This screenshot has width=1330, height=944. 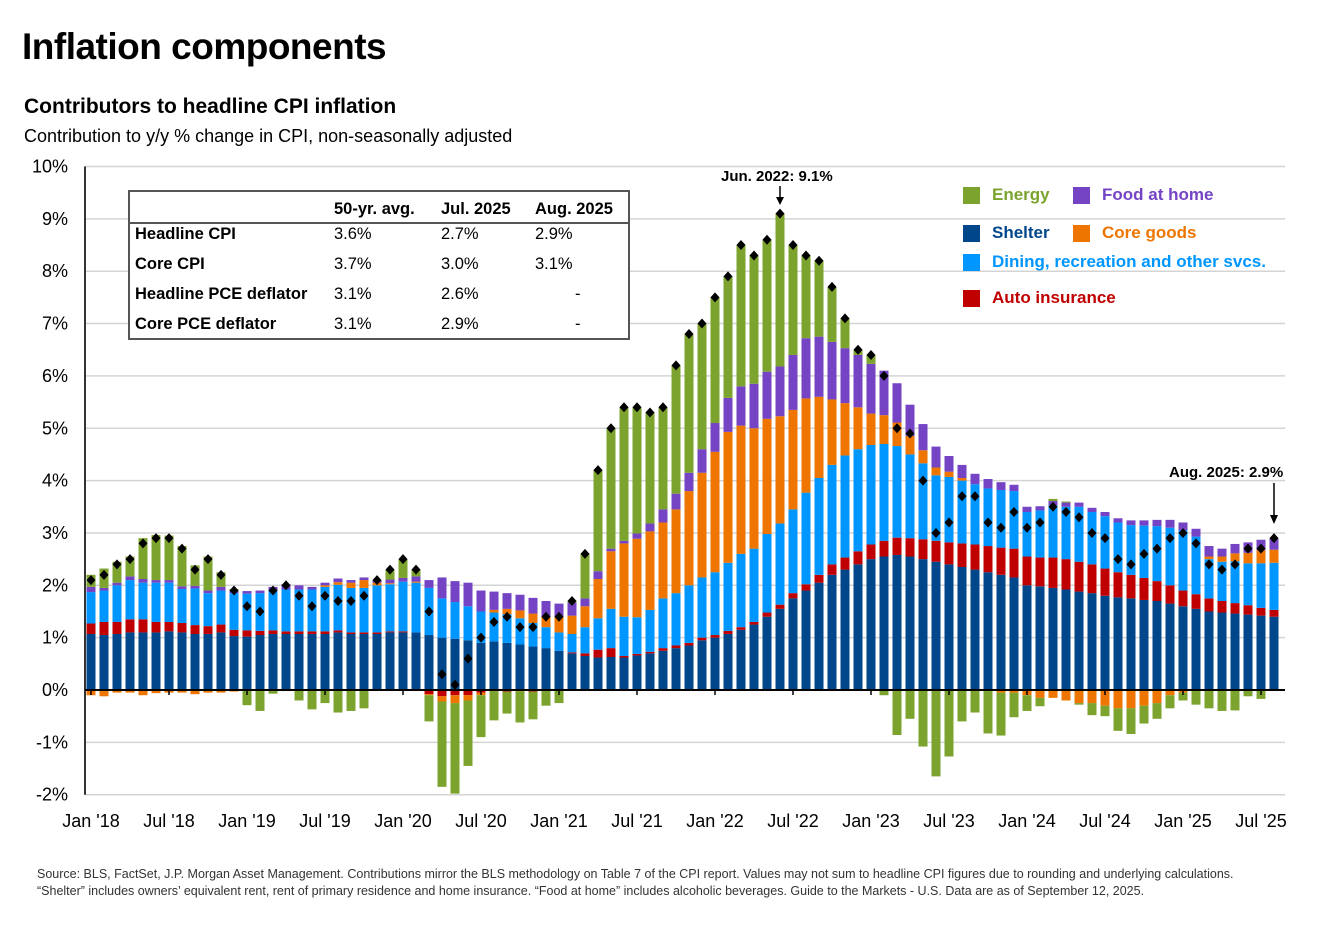 What do you see at coordinates (870, 821) in the screenshot?
I see `x-tick-label: Jan '23` at bounding box center [870, 821].